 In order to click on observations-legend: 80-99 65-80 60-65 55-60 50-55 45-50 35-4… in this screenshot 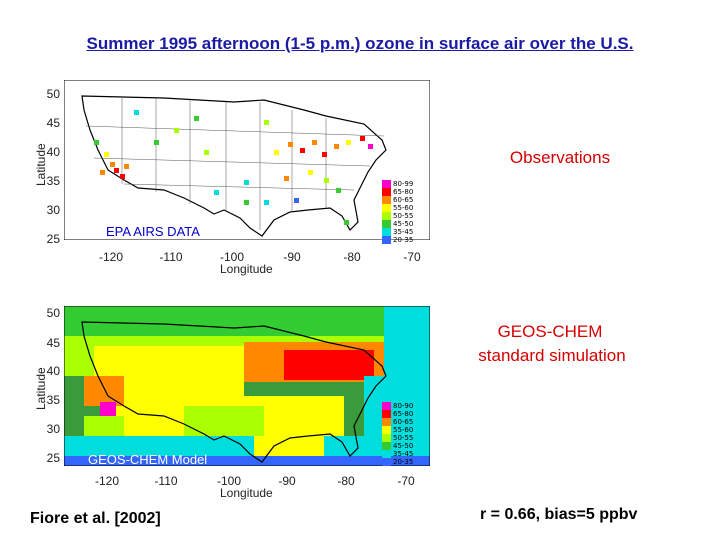, I will do `click(404, 212)`.